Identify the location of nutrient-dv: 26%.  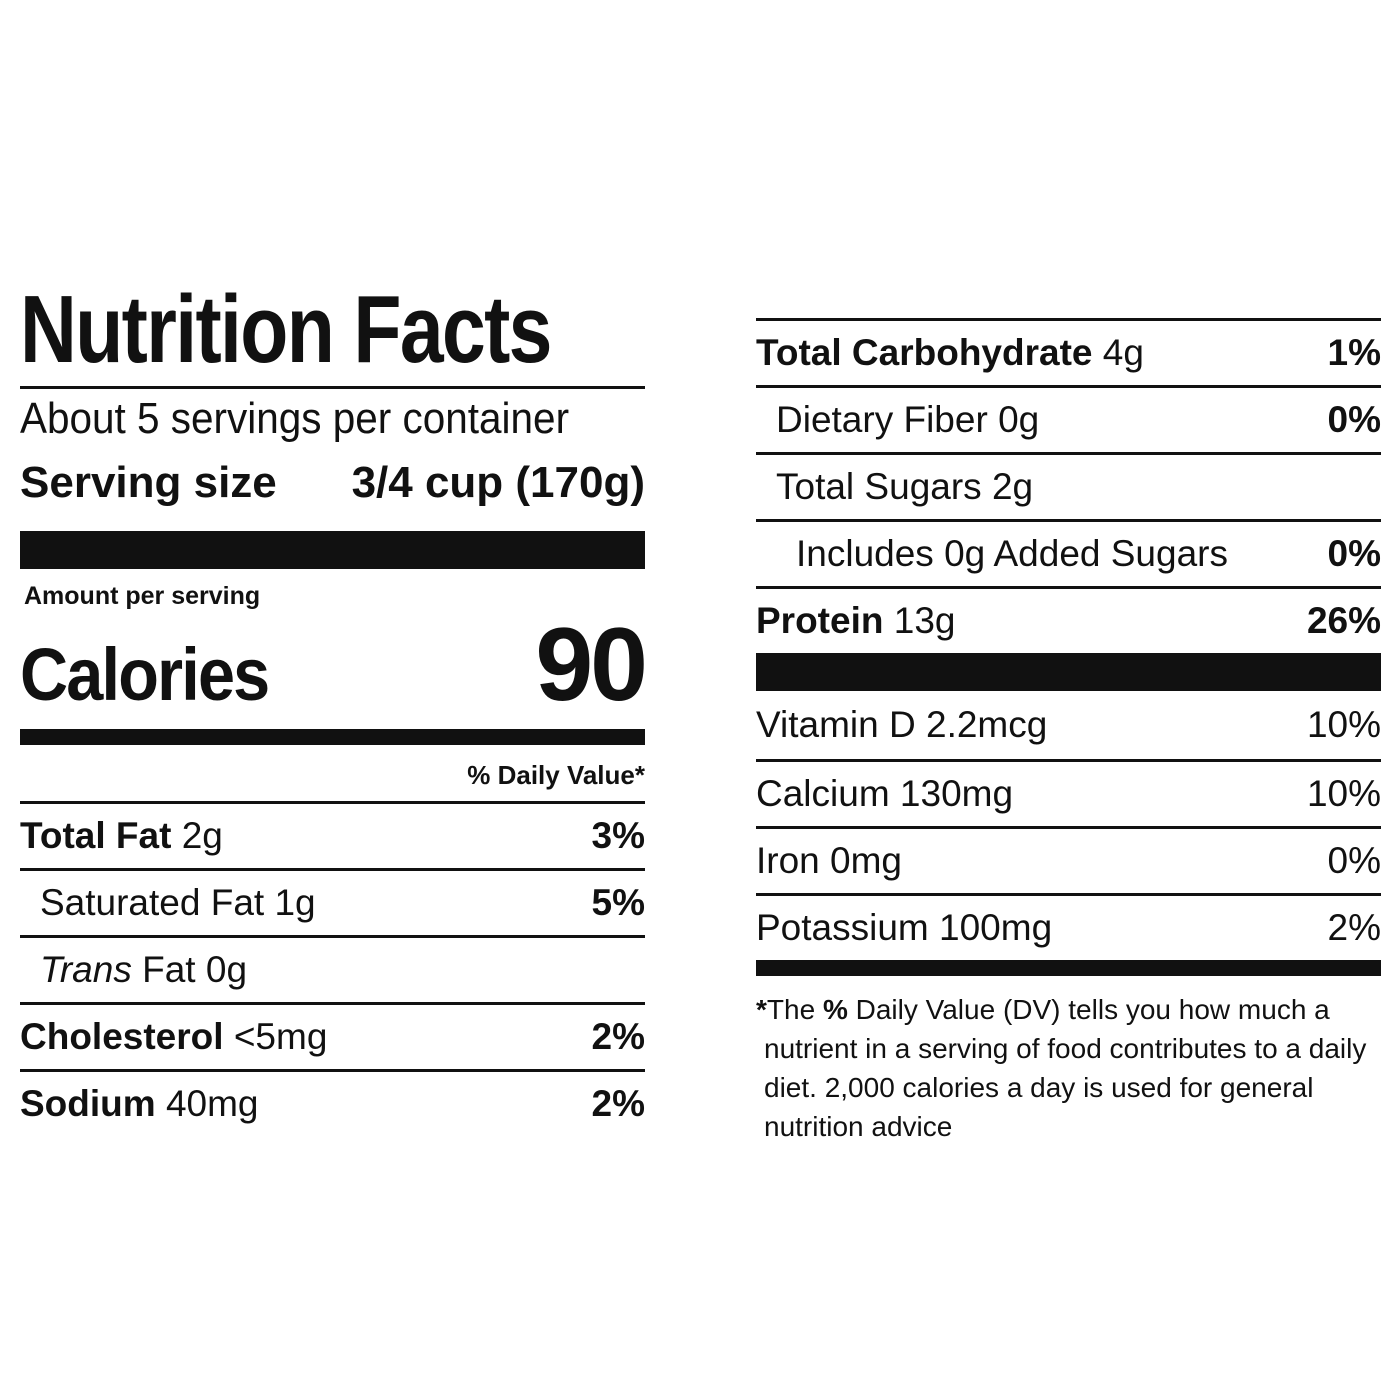
(1343, 620).